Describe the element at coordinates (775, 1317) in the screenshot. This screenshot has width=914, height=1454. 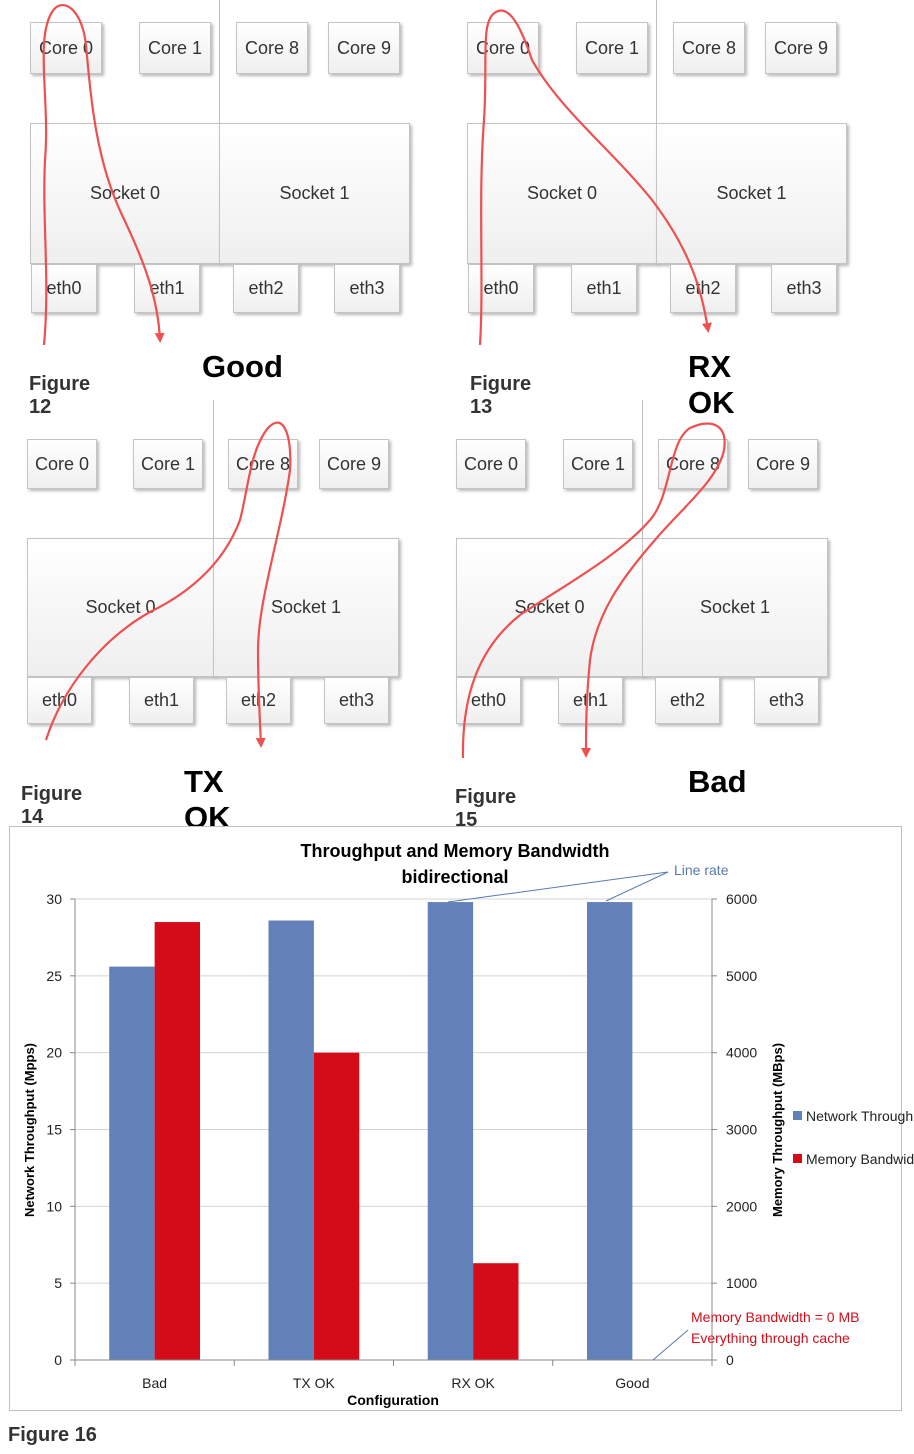
I see `memory-zero-line1: Memory Bandwidth = 0 MB` at that location.